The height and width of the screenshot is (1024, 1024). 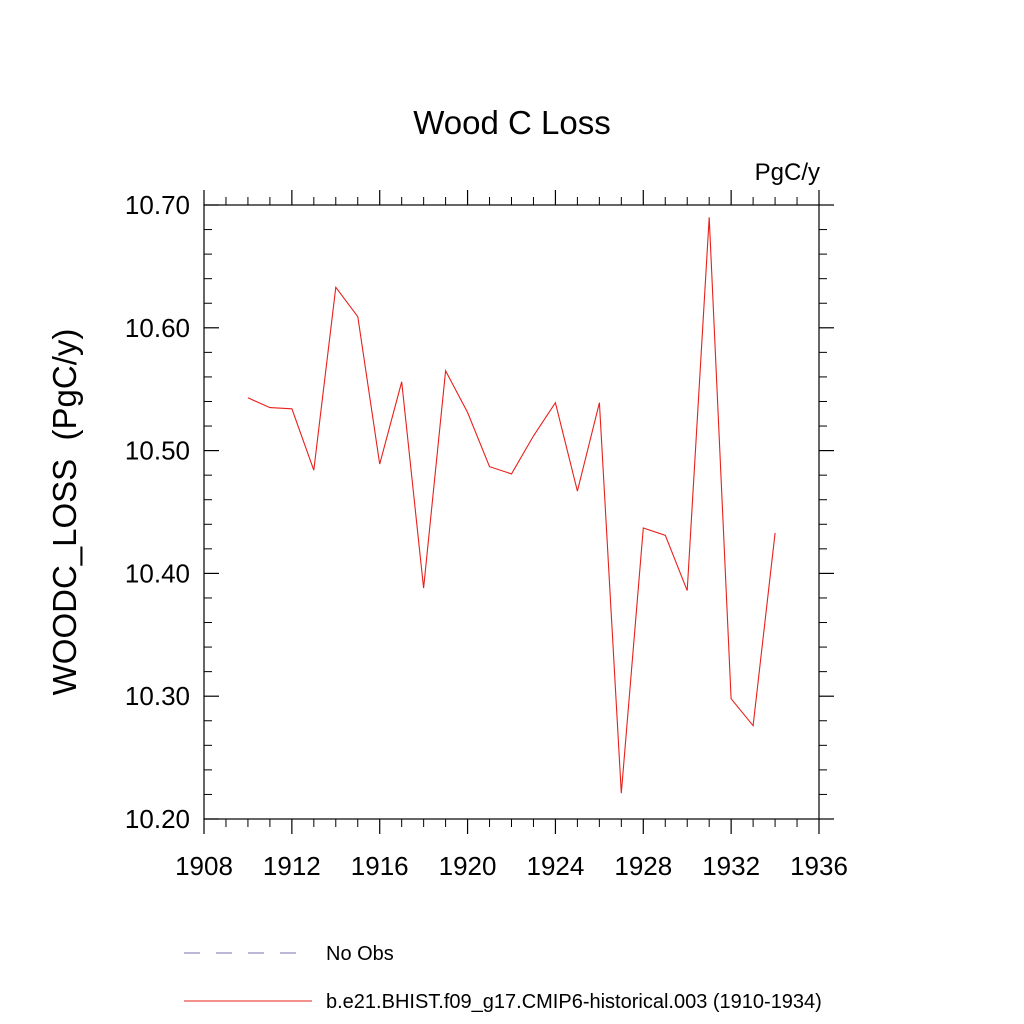 What do you see at coordinates (64, 512) in the screenshot?
I see `y-axis-label: WOODC_LOSS (PgC/y)` at bounding box center [64, 512].